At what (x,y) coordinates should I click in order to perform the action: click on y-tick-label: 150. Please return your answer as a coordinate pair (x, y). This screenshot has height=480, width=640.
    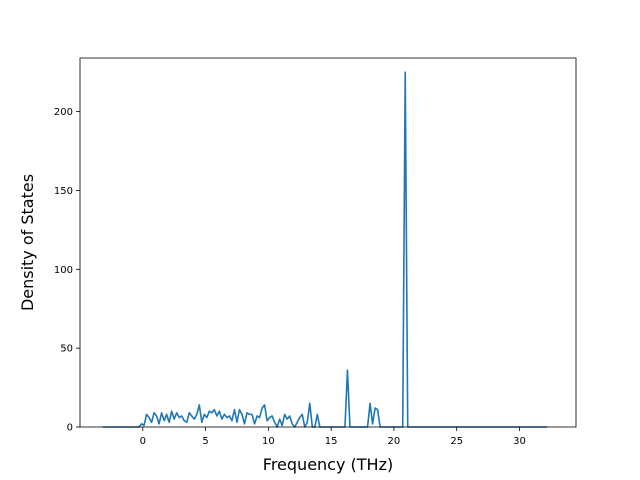
    Looking at the image, I should click on (63, 191).